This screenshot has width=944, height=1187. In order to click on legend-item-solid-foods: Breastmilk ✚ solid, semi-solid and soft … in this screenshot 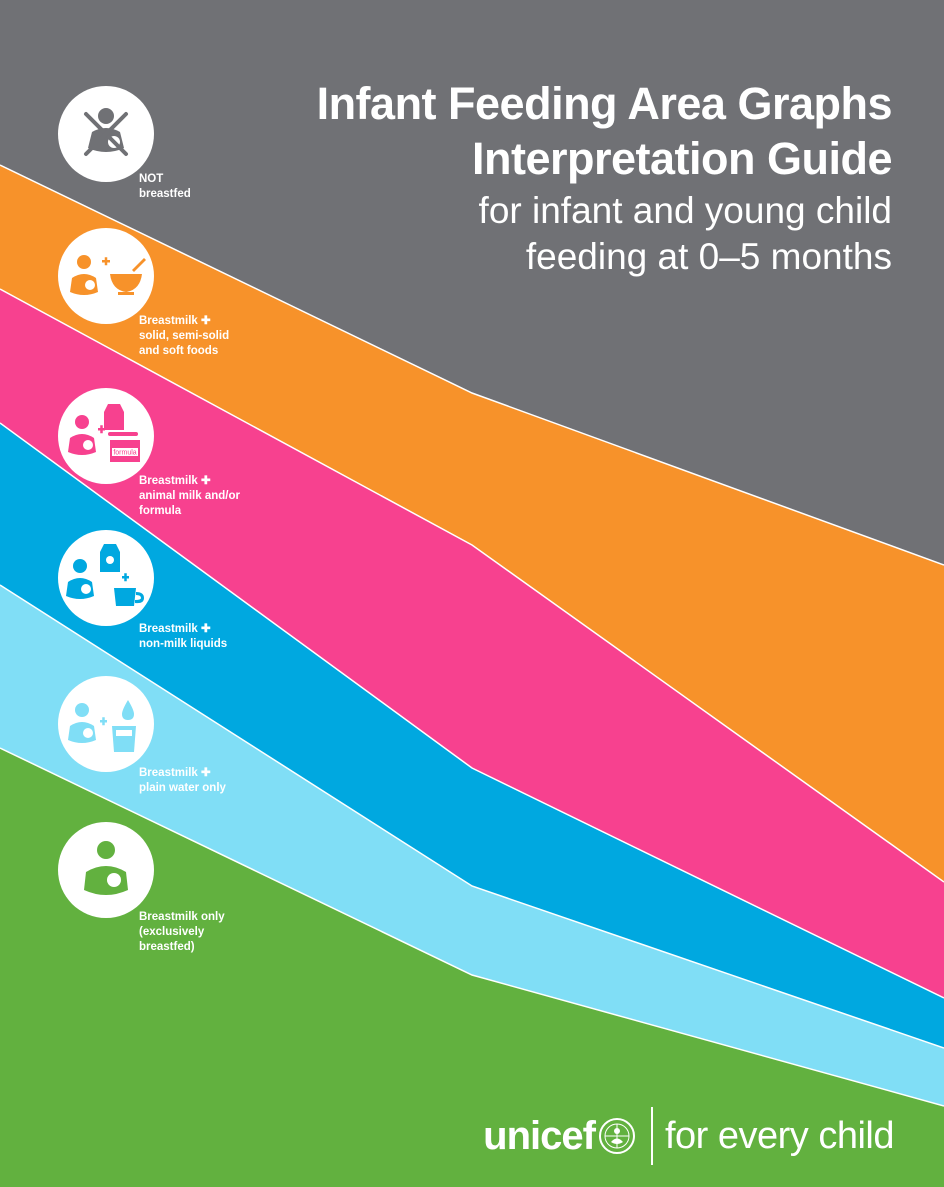, I will do `click(143, 292)`.